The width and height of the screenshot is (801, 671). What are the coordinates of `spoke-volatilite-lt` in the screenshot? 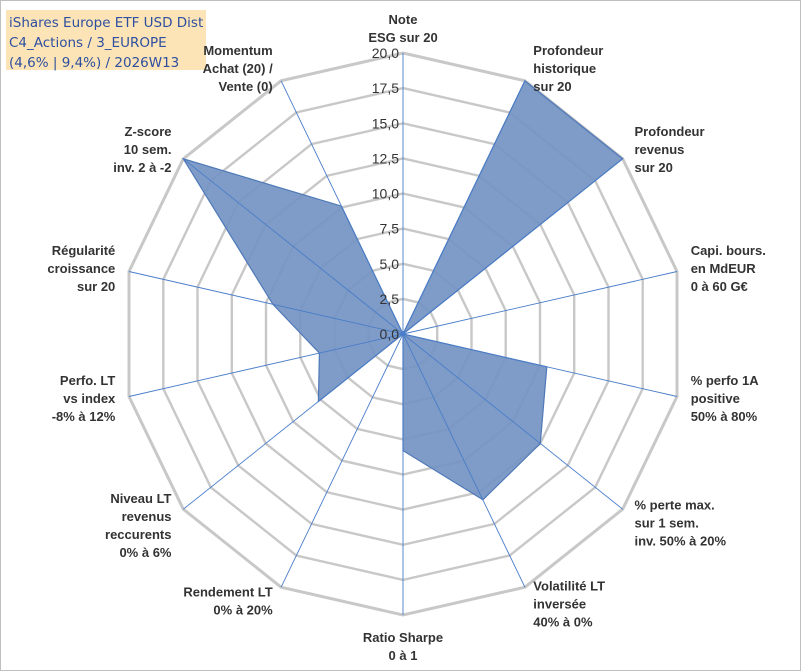 It's located at (464, 460).